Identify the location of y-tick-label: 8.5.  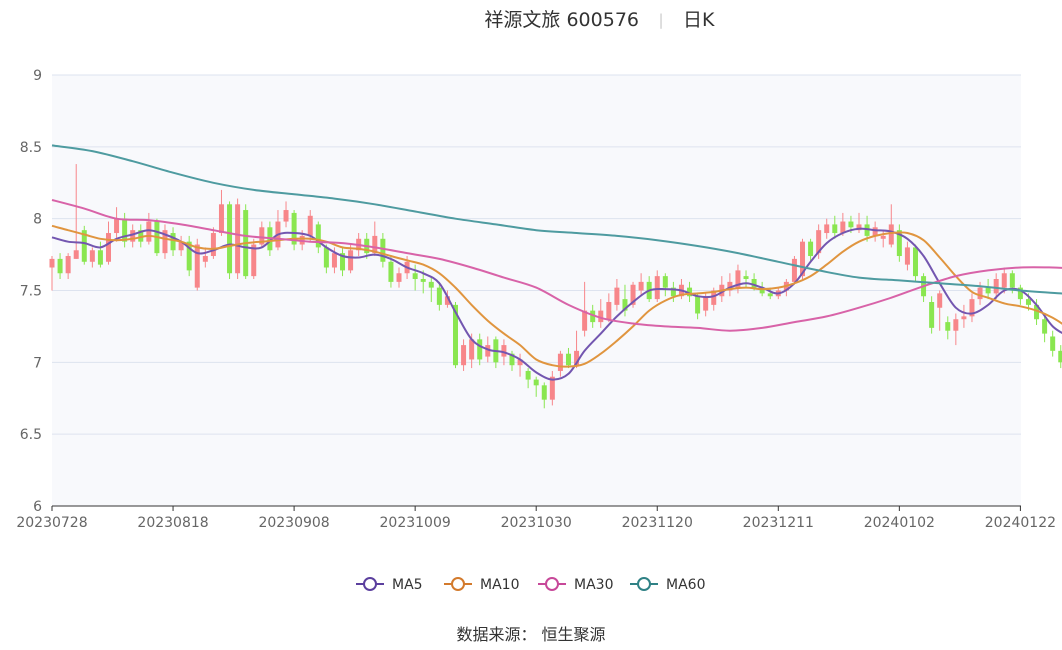
(31, 148).